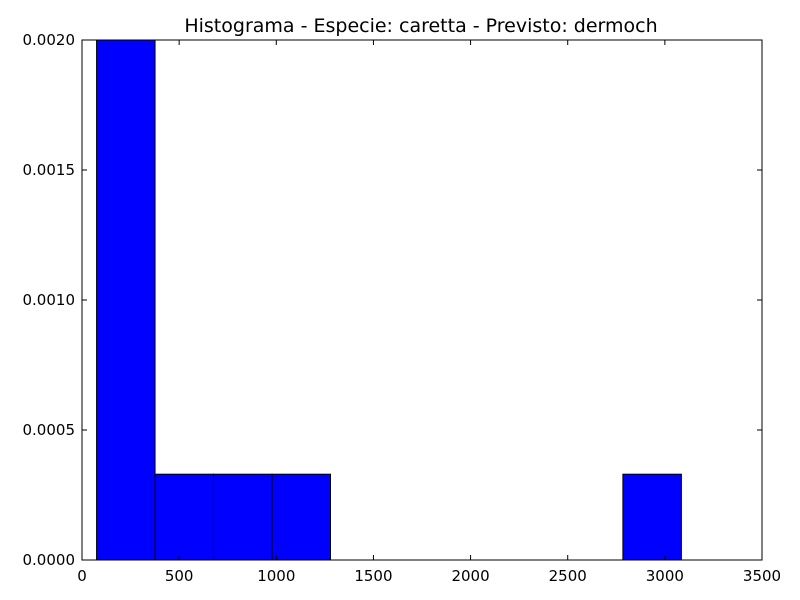 The width and height of the screenshot is (800, 600). Describe the element at coordinates (470, 576) in the screenshot. I see `x-tick-label: 2000` at that location.